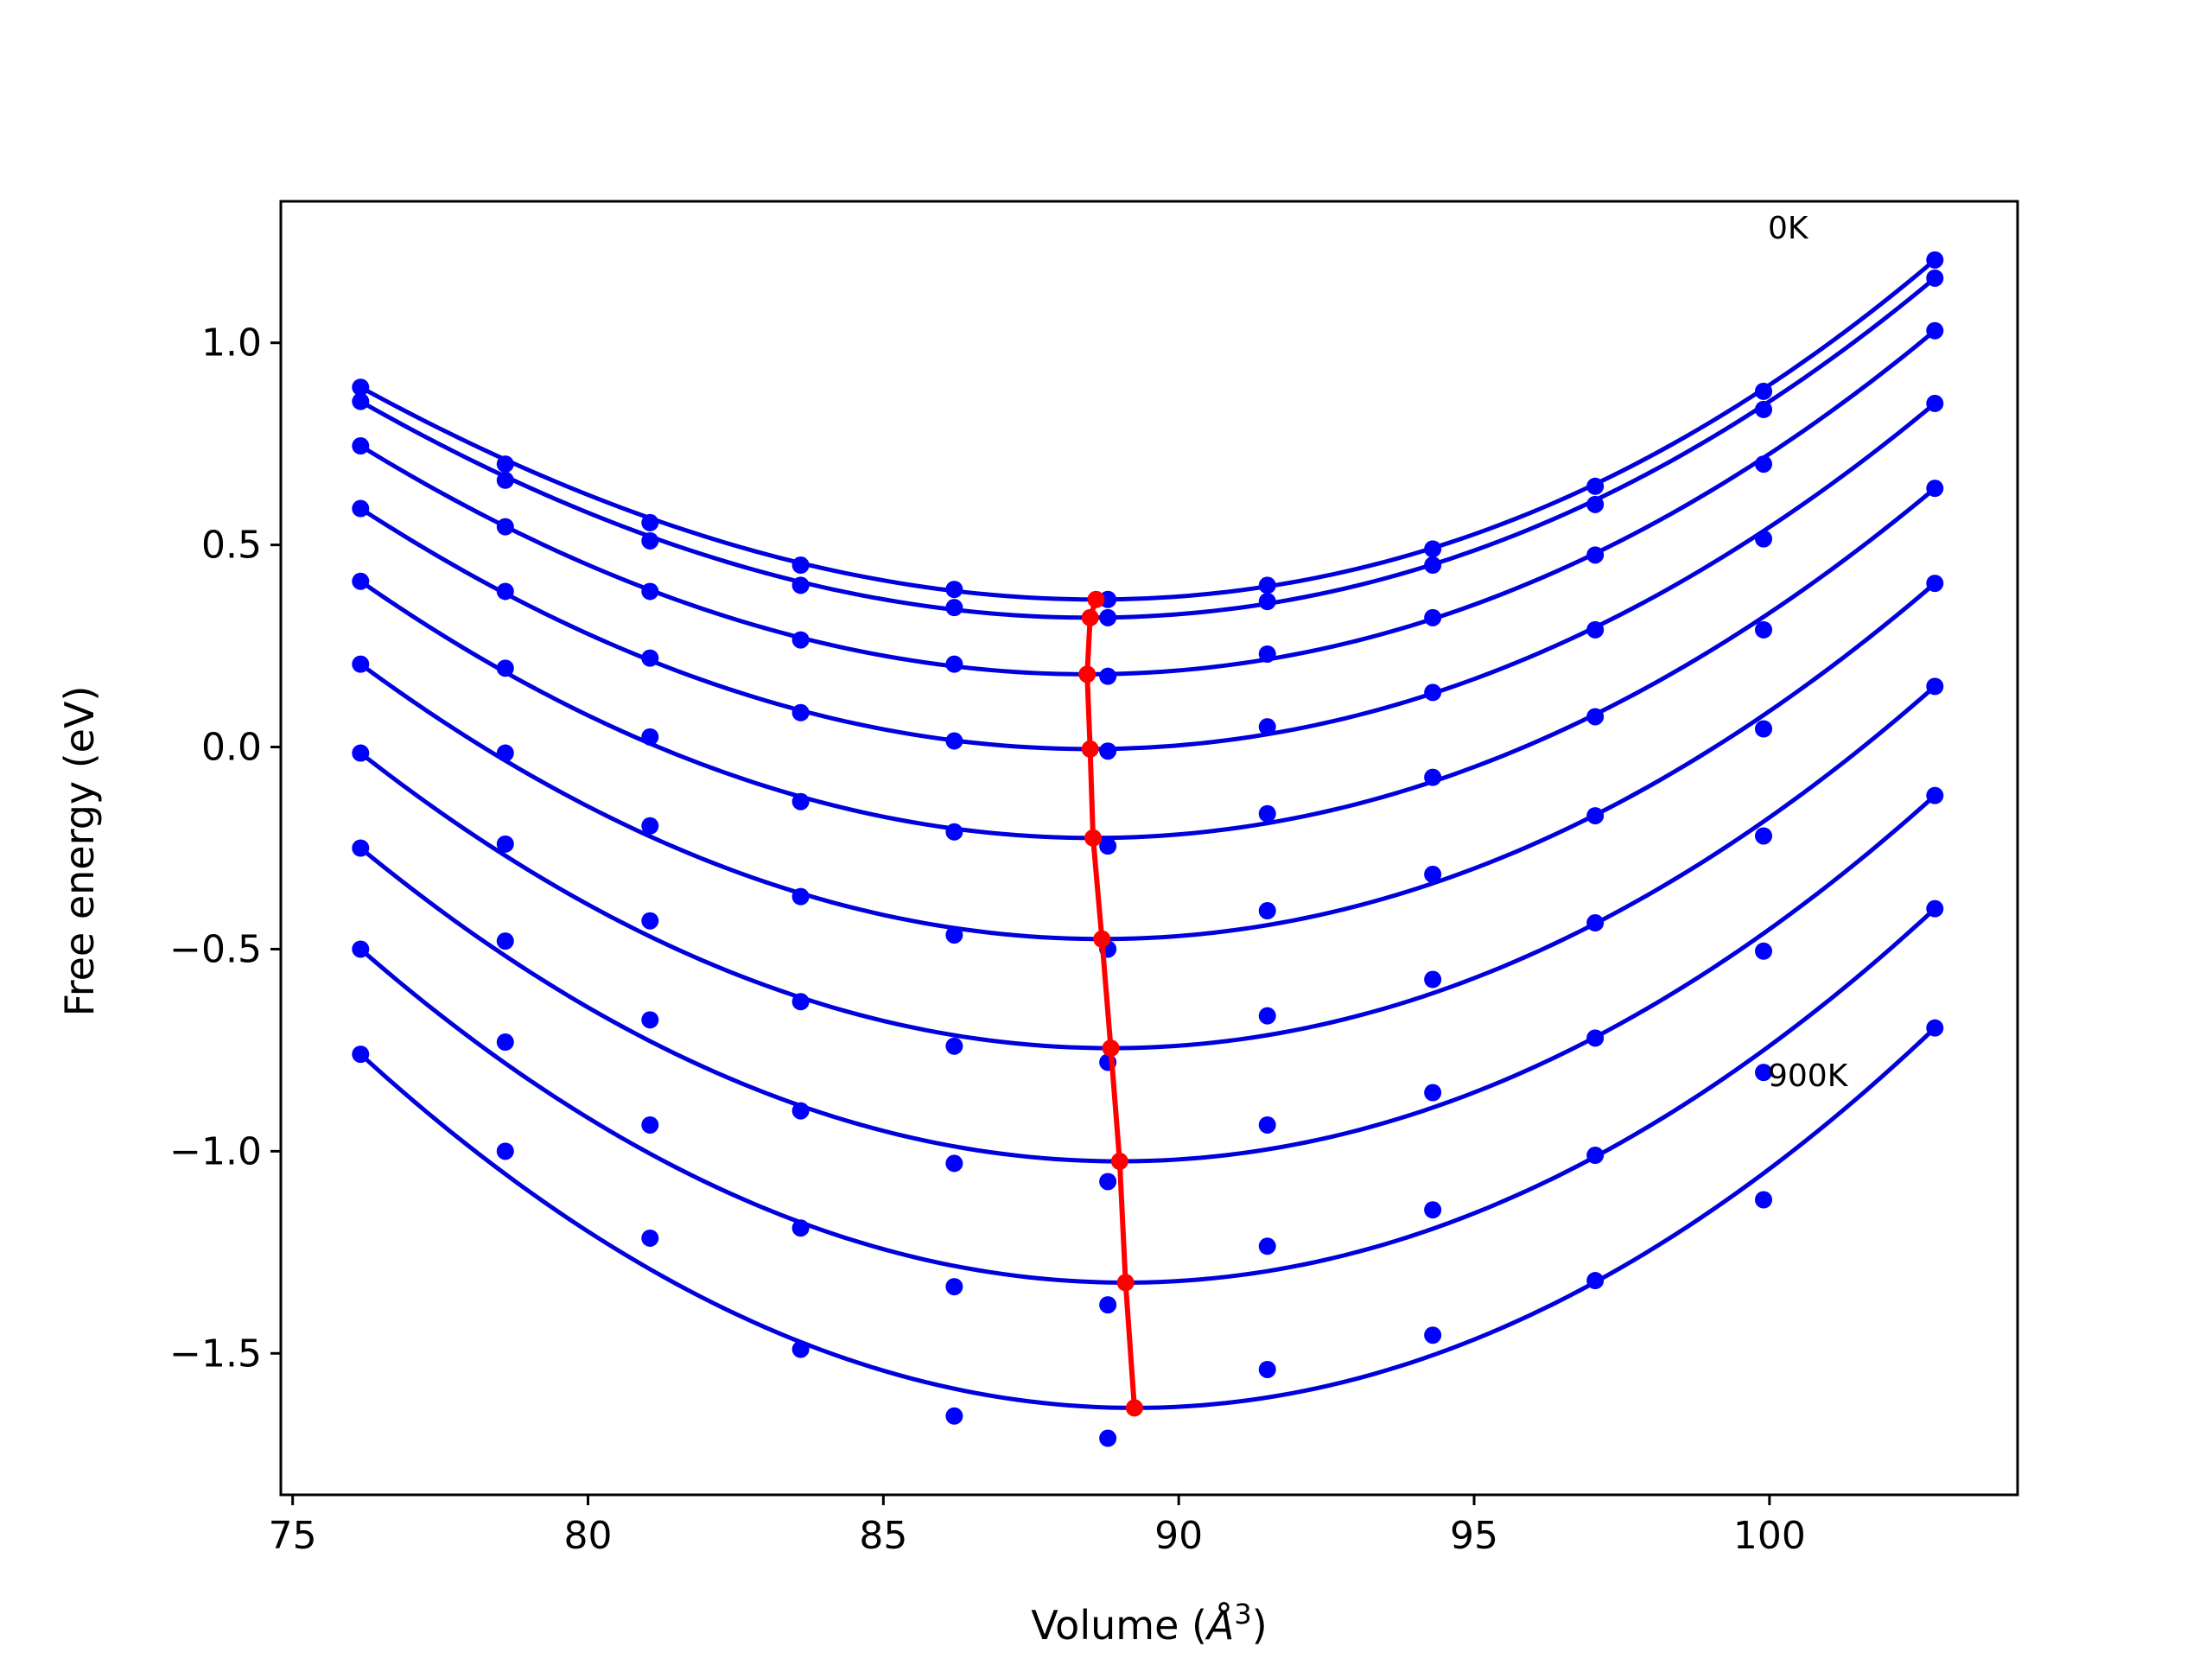  What do you see at coordinates (1474, 1536) in the screenshot?
I see `x-tick-label: 95` at bounding box center [1474, 1536].